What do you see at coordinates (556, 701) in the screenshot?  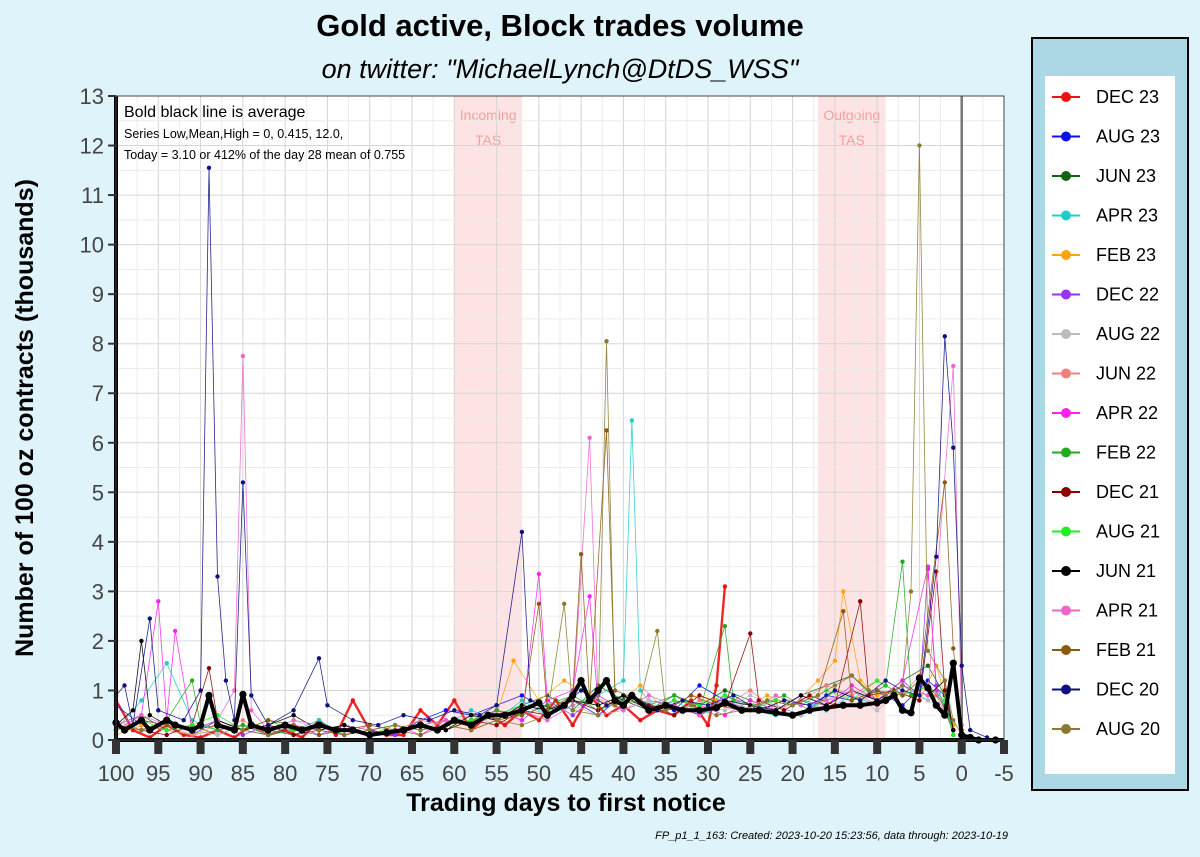 I see `average-line` at bounding box center [556, 701].